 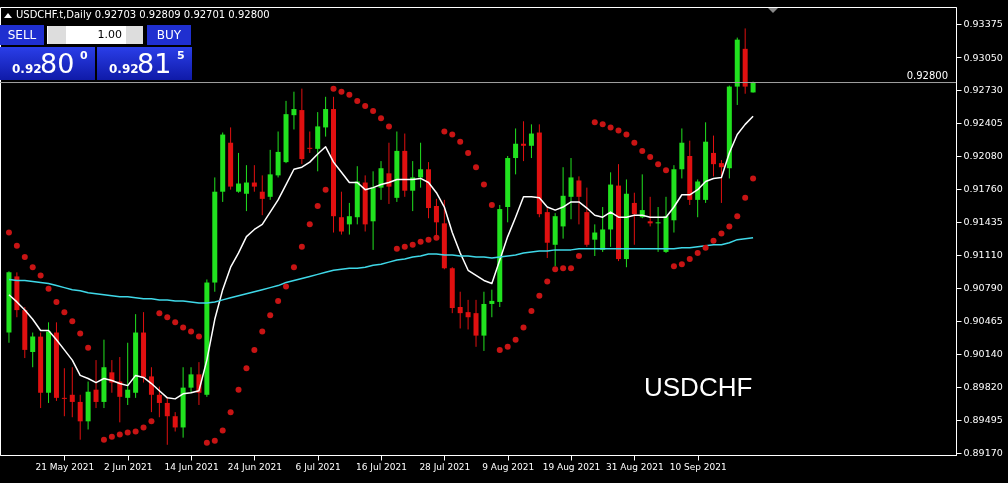 I want to click on ref-line-label: 0.92800, so click(x=927, y=75).